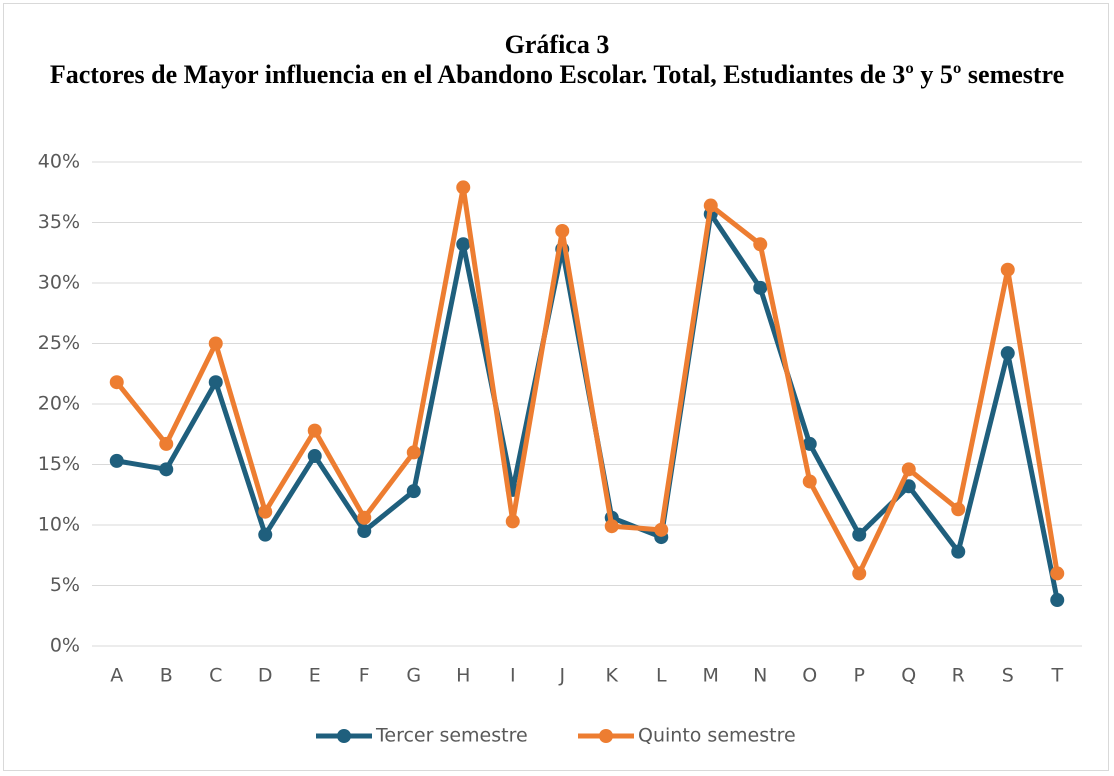 This screenshot has width=1114, height=776. Describe the element at coordinates (463, 676) in the screenshot. I see `x-tick-label: H` at that location.